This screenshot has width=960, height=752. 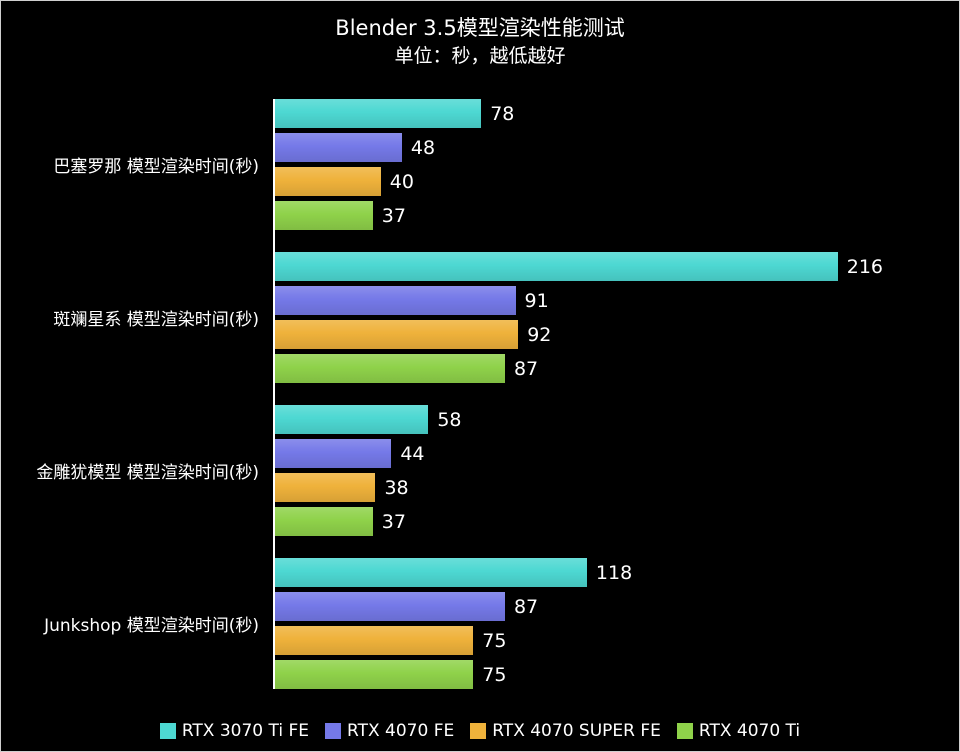 I want to click on bar-stack: 118 87 75 75, so click(x=607, y=623).